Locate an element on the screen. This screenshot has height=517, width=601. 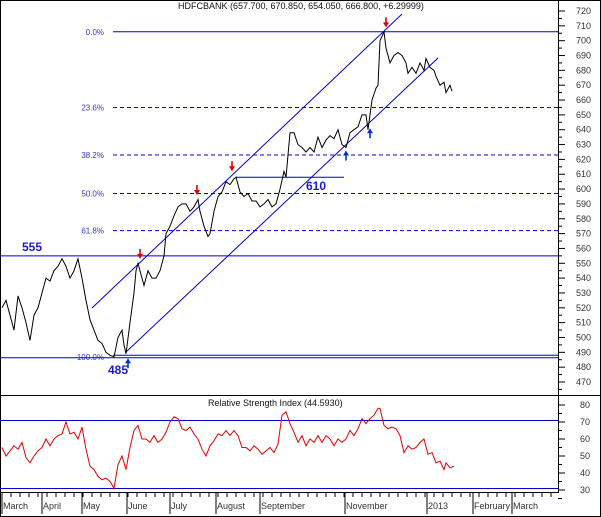
fib-label: 23.6% is located at coordinates (92, 107).